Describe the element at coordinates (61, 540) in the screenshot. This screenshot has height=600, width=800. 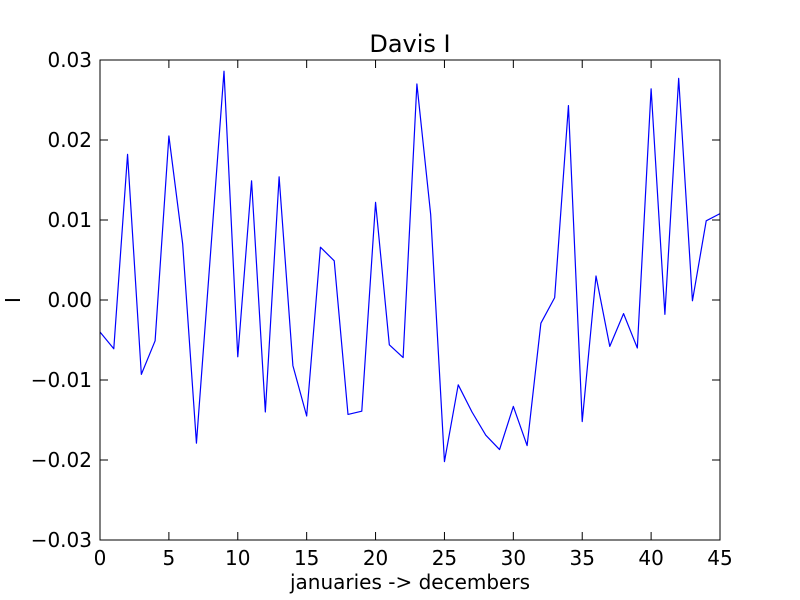
I see `y-tick-label: −0.03` at that location.